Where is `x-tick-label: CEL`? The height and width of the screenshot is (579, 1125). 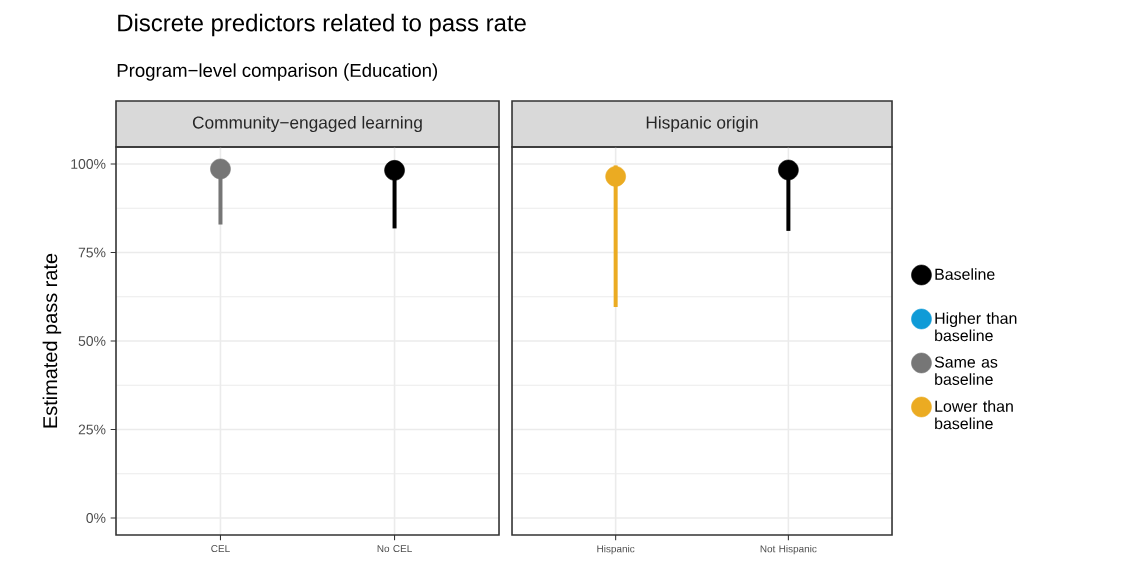 x-tick-label: CEL is located at coordinates (220, 549).